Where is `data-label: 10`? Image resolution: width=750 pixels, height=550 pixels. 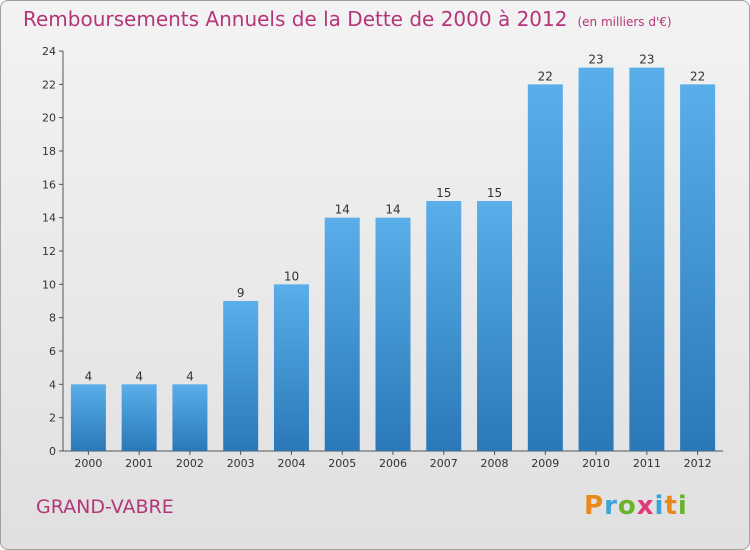
data-label: 10 is located at coordinates (291, 276).